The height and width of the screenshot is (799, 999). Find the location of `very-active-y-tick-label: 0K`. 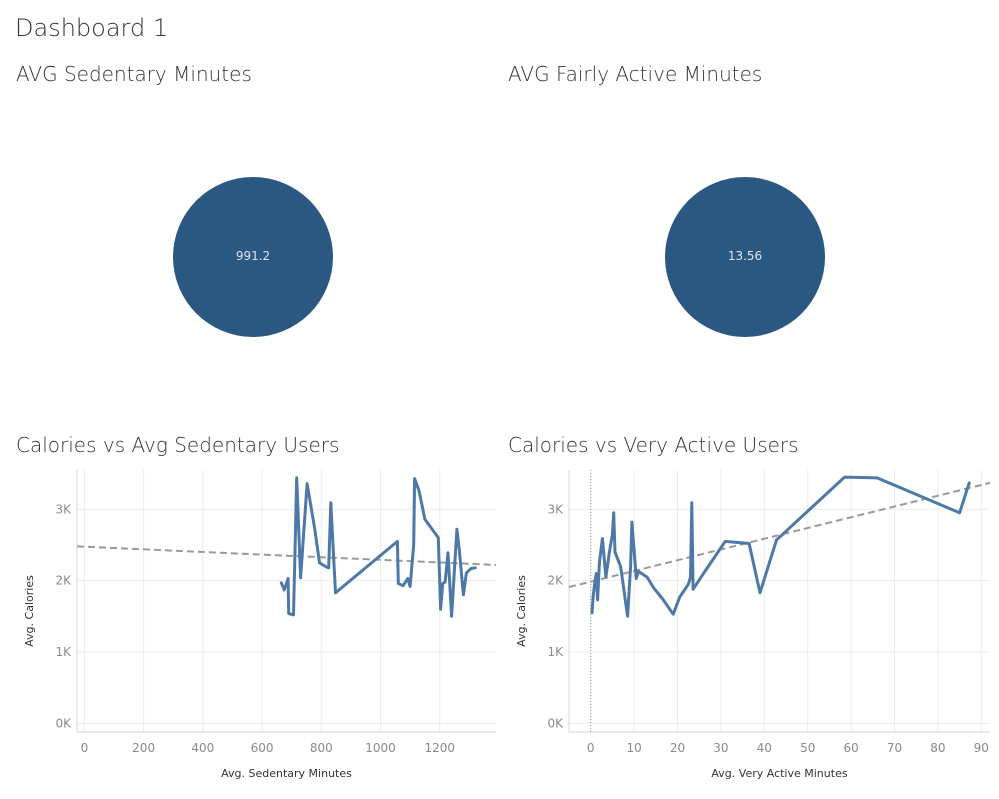

very-active-y-tick-label: 0K is located at coordinates (555, 723).